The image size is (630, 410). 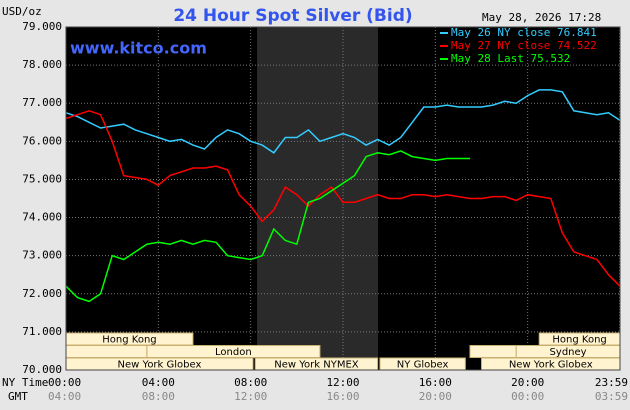 What do you see at coordinates (342, 382) in the screenshot?
I see `x-tick-label: 12:00` at bounding box center [342, 382].